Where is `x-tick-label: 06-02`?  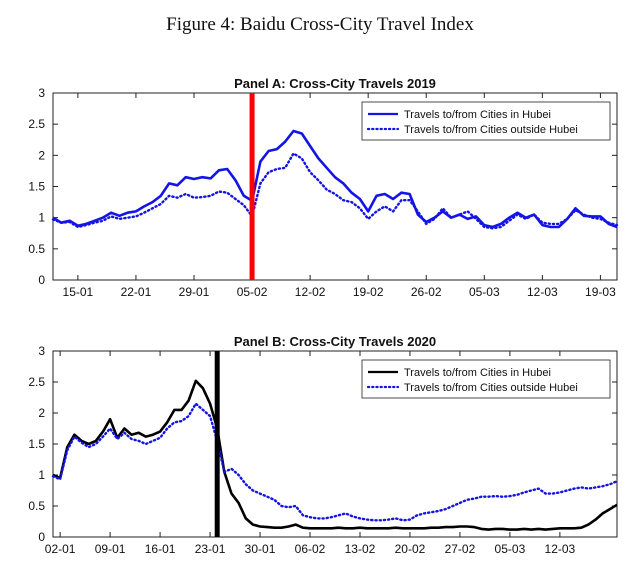
x-tick-label: 06-02 is located at coordinates (310, 549).